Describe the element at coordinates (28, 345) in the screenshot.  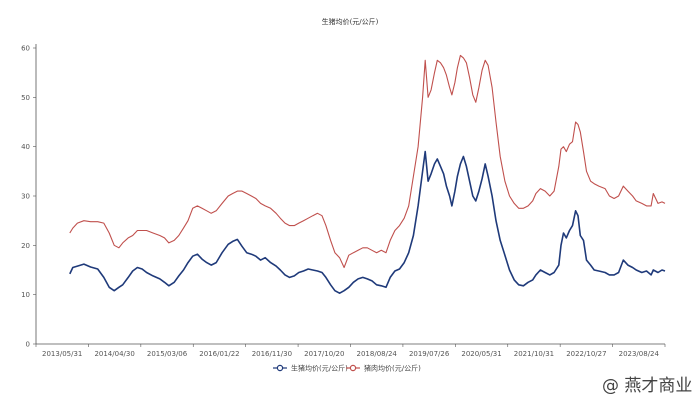
I see `y-tick-label: 0` at that location.